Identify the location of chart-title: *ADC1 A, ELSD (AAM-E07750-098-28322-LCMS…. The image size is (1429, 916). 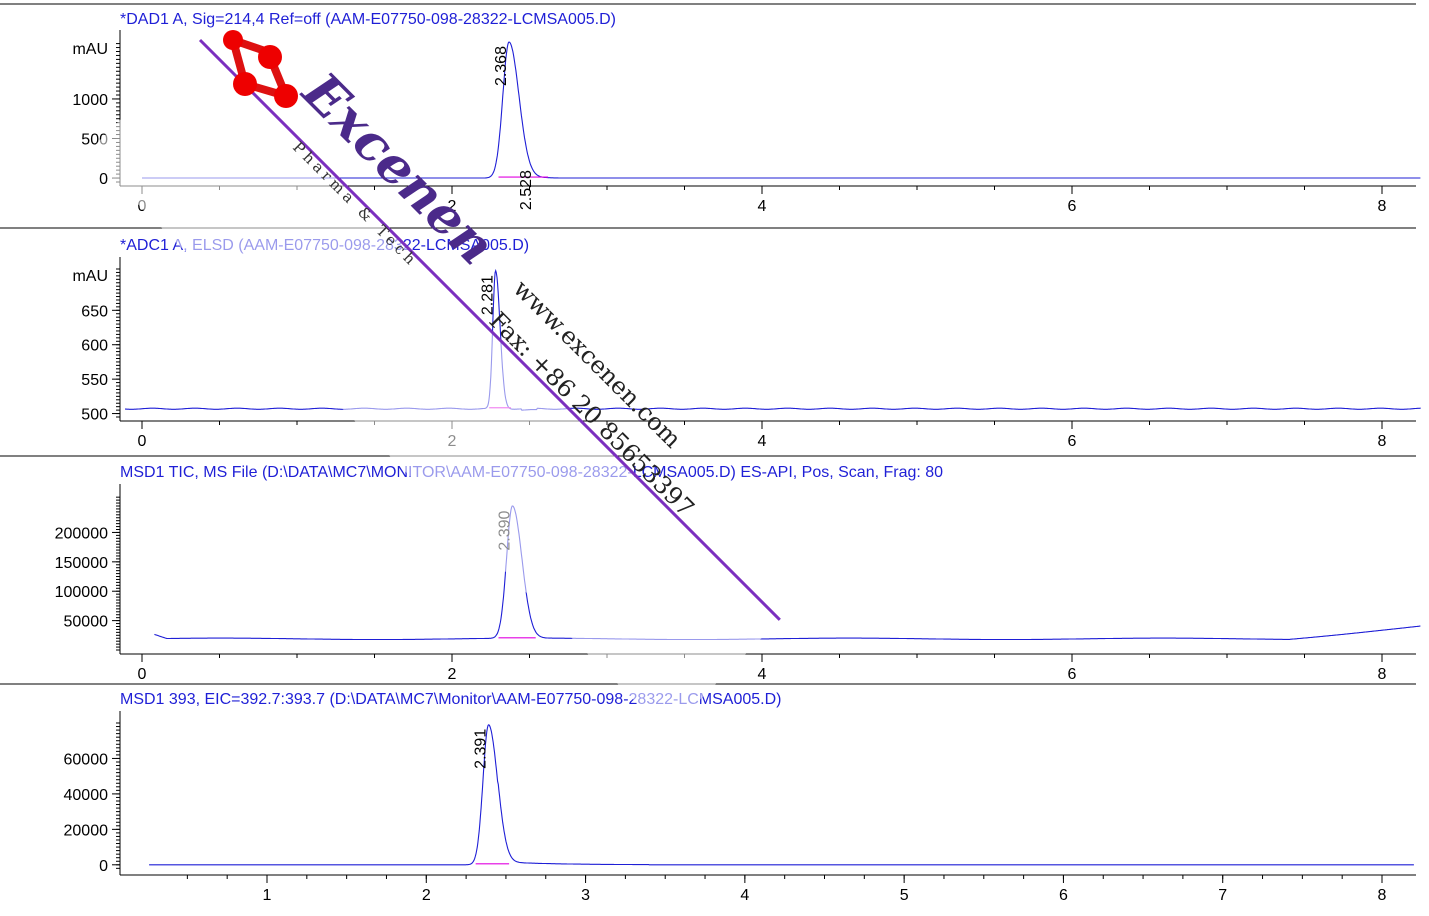
(324, 245).